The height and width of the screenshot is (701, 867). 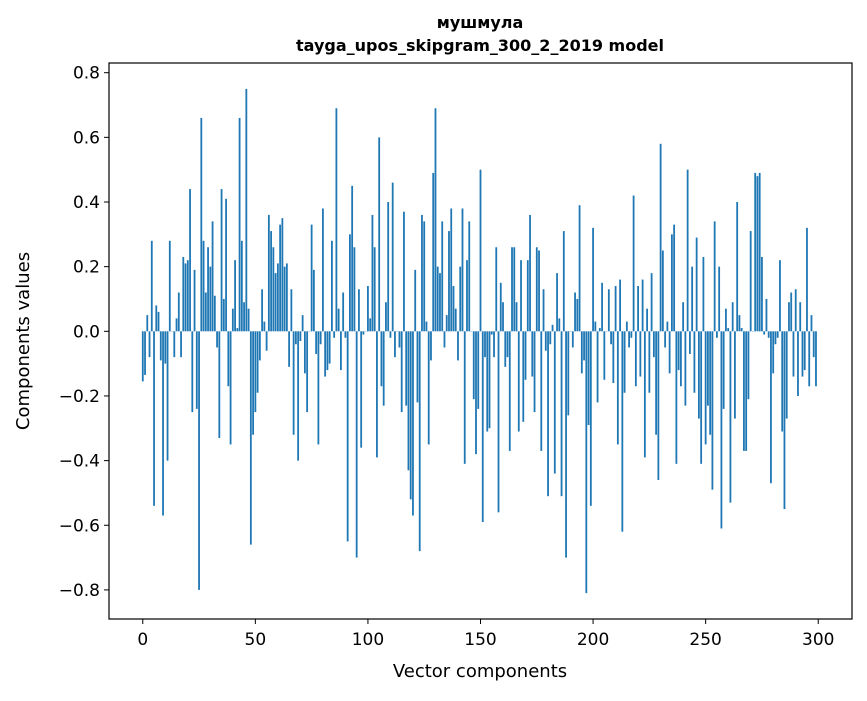 I want to click on x-tick-label: 250, so click(x=705, y=640).